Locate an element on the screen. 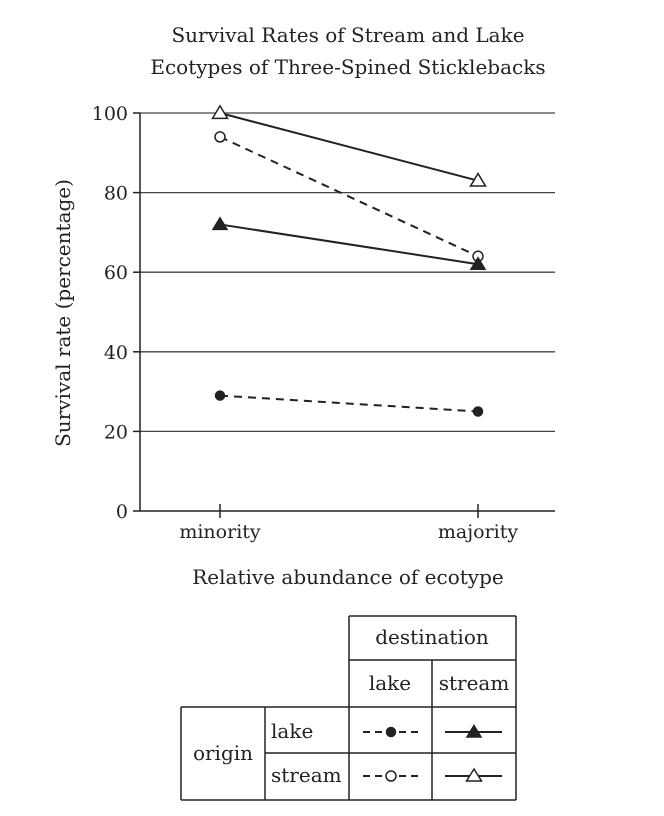  legend-col-lake: lake is located at coordinates (390, 683).